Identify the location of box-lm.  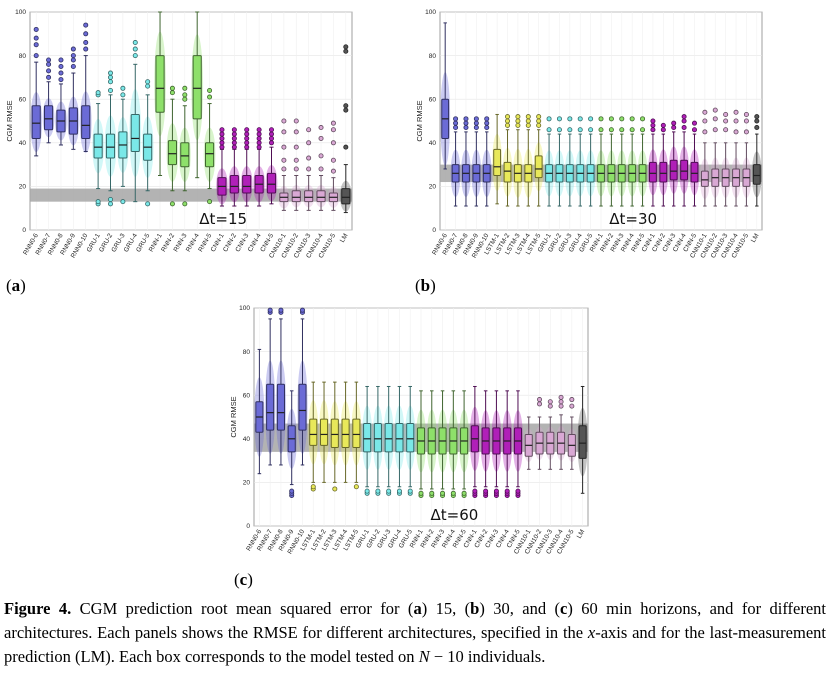
(582, 439).